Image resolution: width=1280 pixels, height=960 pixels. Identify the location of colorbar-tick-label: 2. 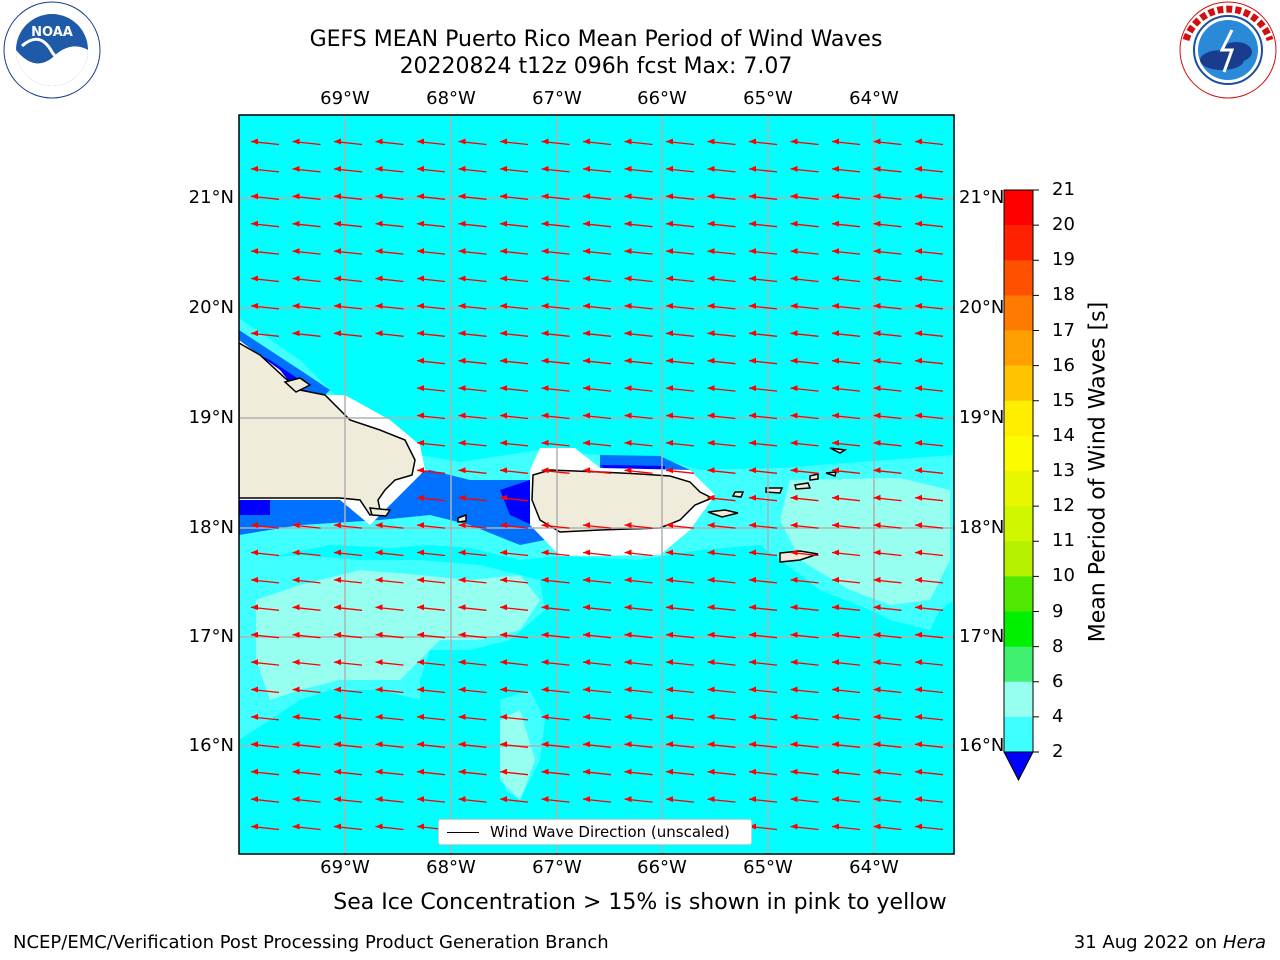
(1058, 751).